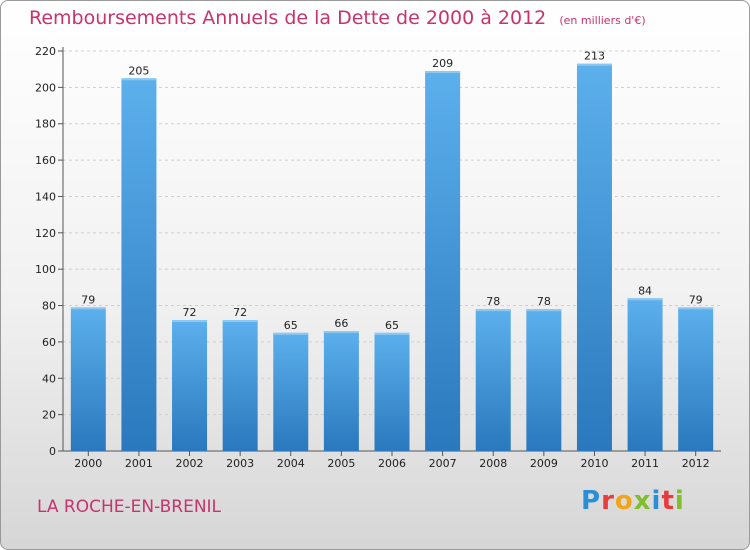 This screenshot has height=550, width=750. I want to click on proxiti-logo: Proxiti, so click(633, 501).